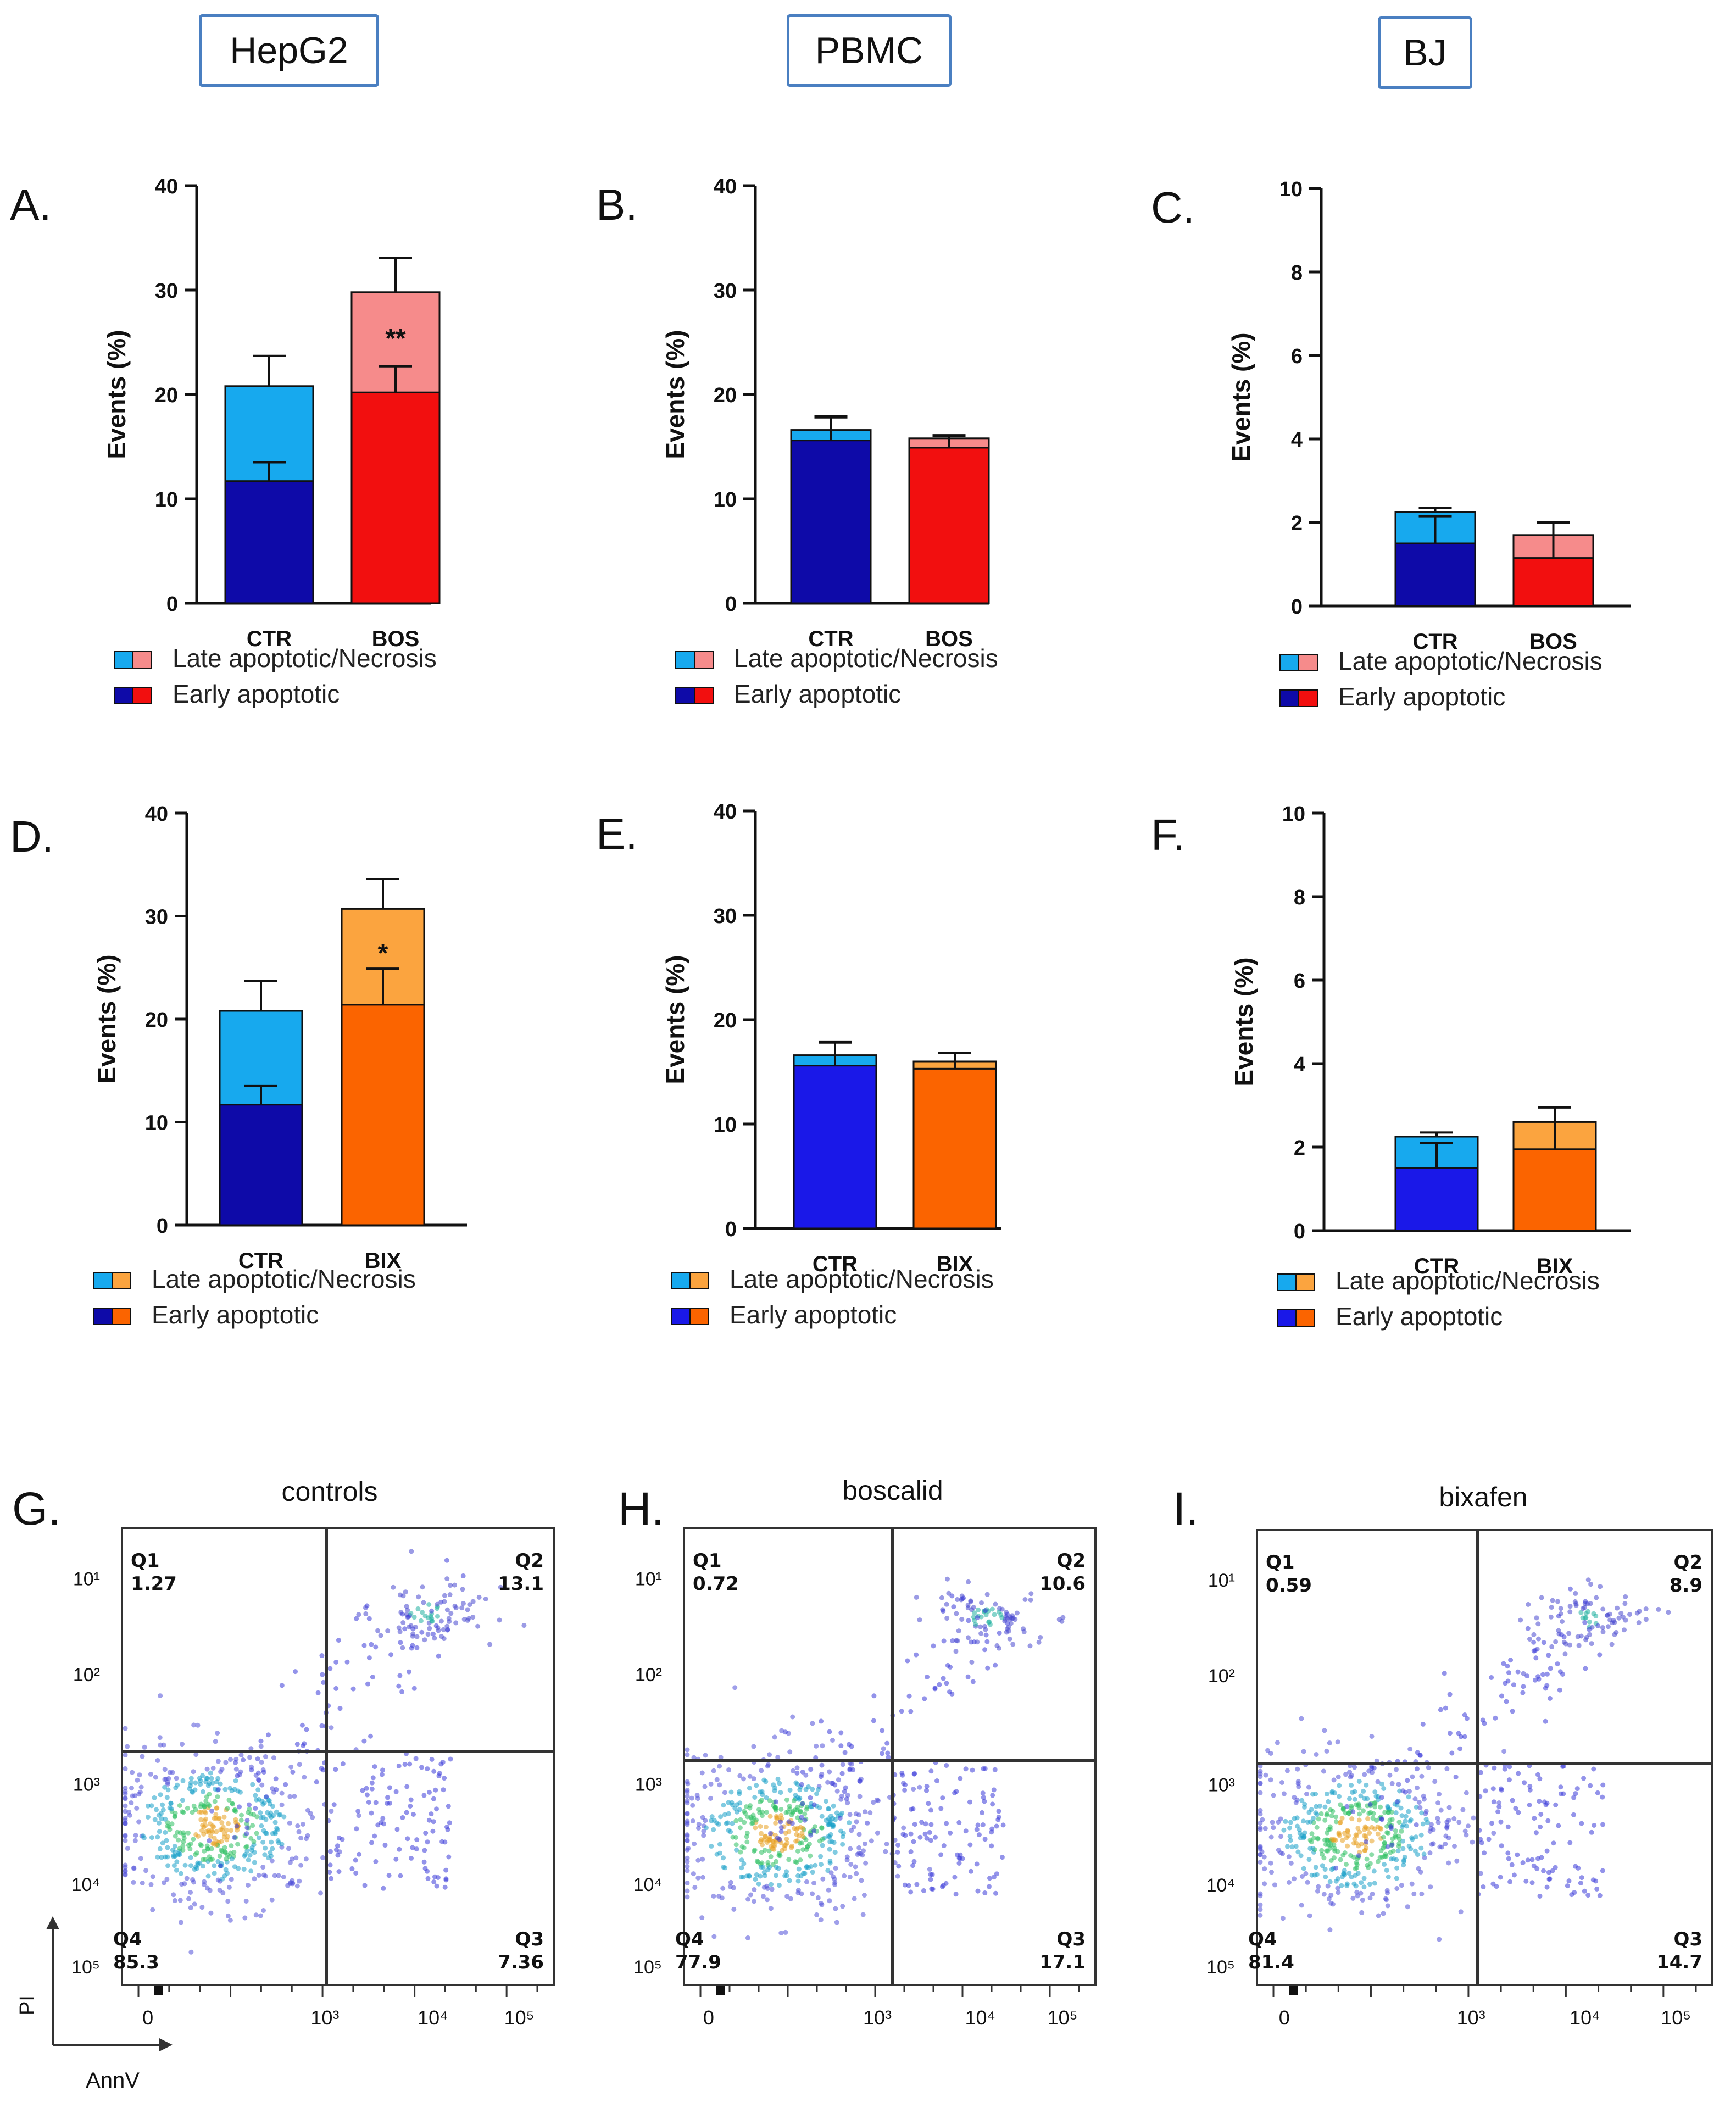  I want to click on panel-label: H., so click(641, 1508).